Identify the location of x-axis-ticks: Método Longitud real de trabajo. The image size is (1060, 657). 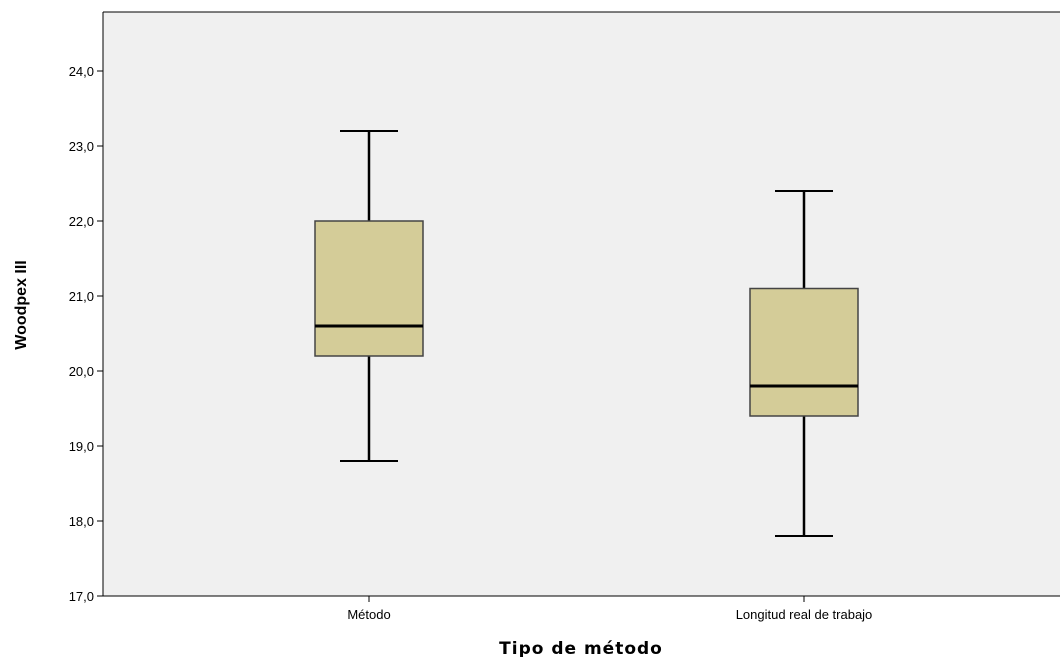
(609, 609).